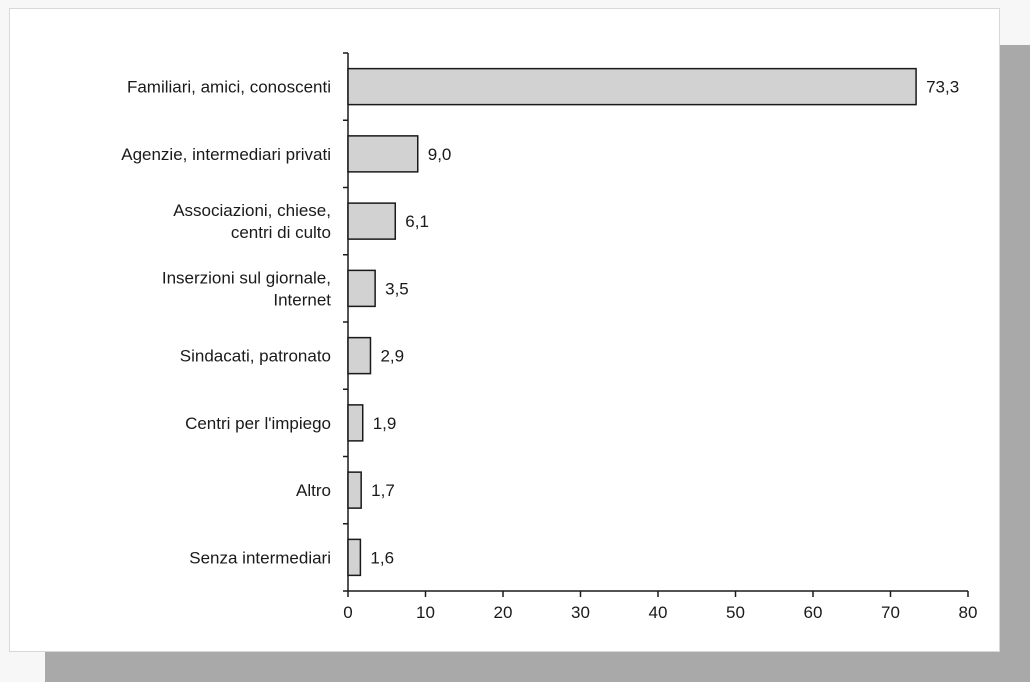  What do you see at coordinates (385, 423) in the screenshot?
I see `value-label: 1,9` at bounding box center [385, 423].